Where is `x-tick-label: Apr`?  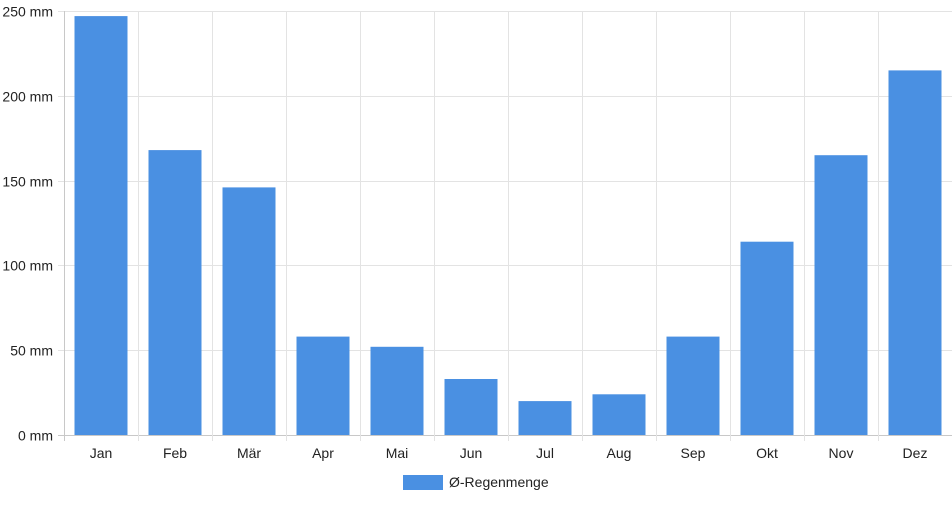 x-tick-label: Apr is located at coordinates (323, 453).